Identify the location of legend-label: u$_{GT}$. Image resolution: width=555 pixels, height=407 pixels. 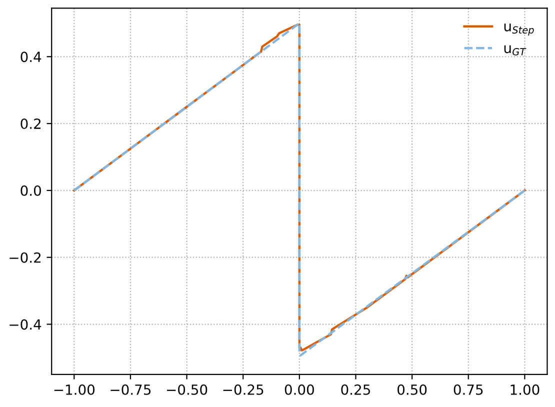
(515, 50).